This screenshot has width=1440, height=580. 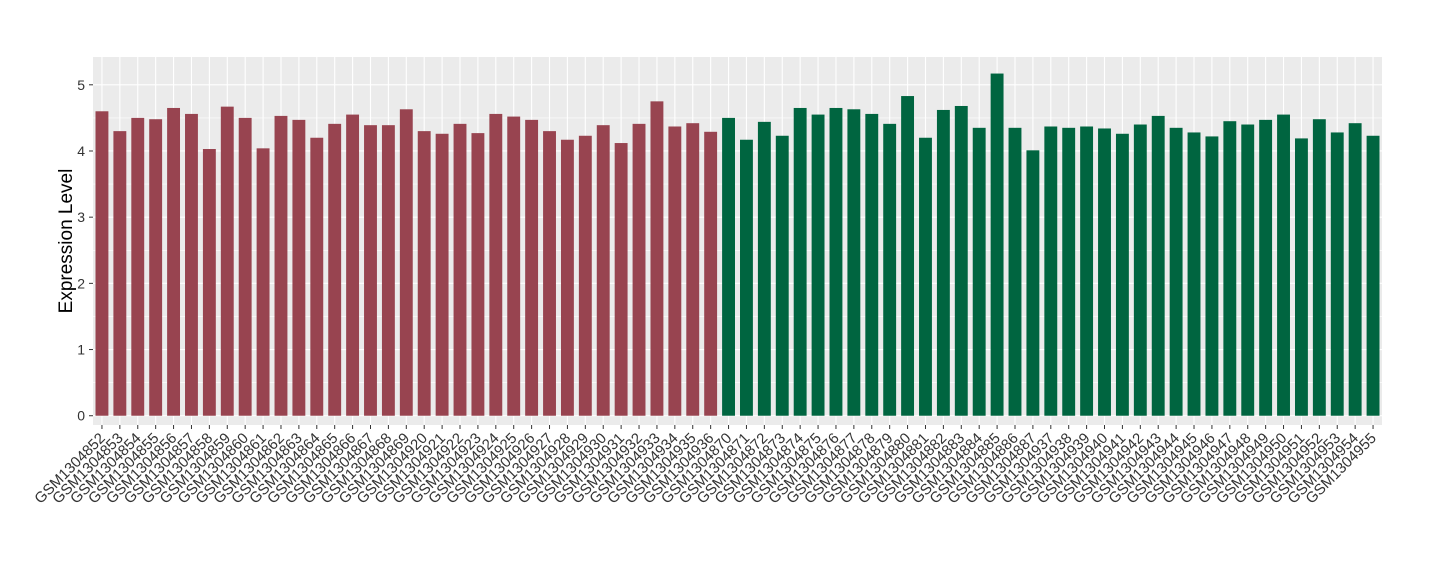 What do you see at coordinates (81, 350) in the screenshot?
I see `y-tick-label: 1` at bounding box center [81, 350].